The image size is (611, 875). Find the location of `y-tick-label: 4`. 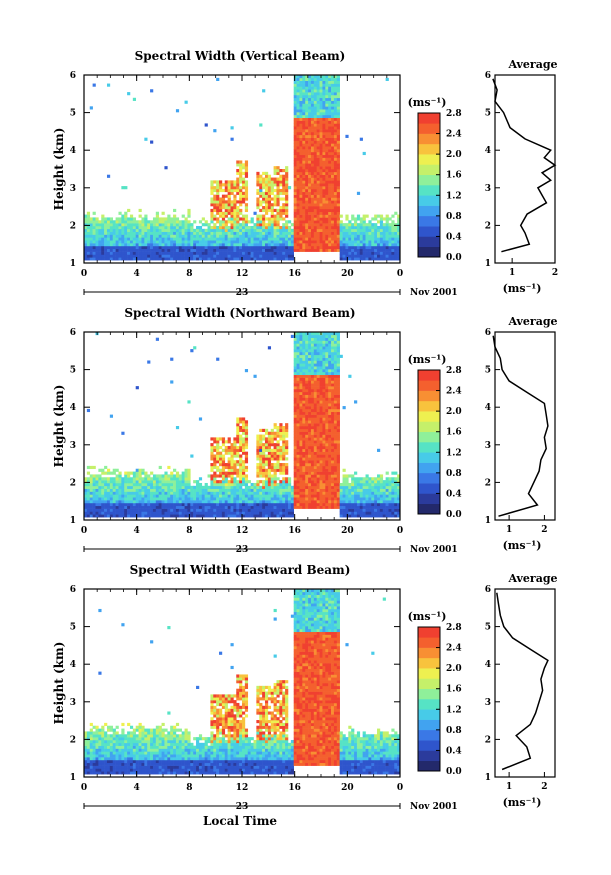

y-tick-label: 4 is located at coordinates (73, 151).